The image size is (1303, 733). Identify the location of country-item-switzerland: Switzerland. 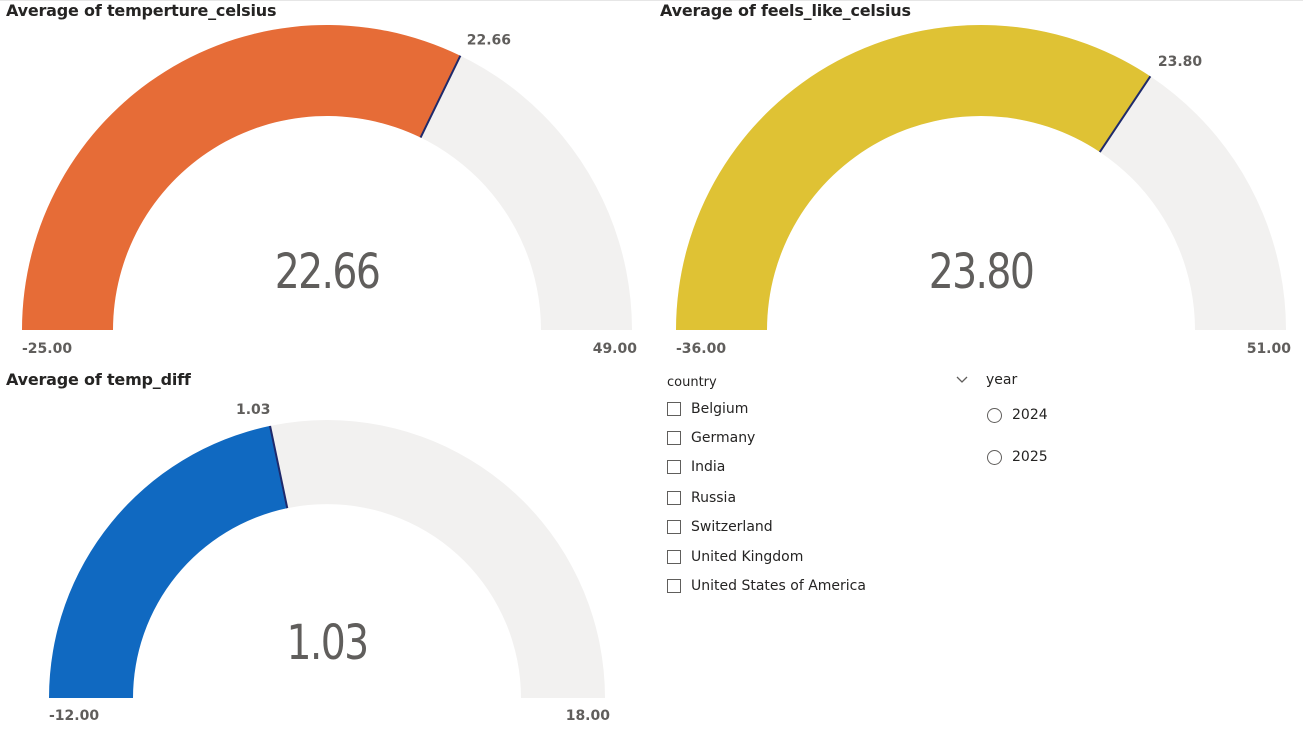
(720, 527).